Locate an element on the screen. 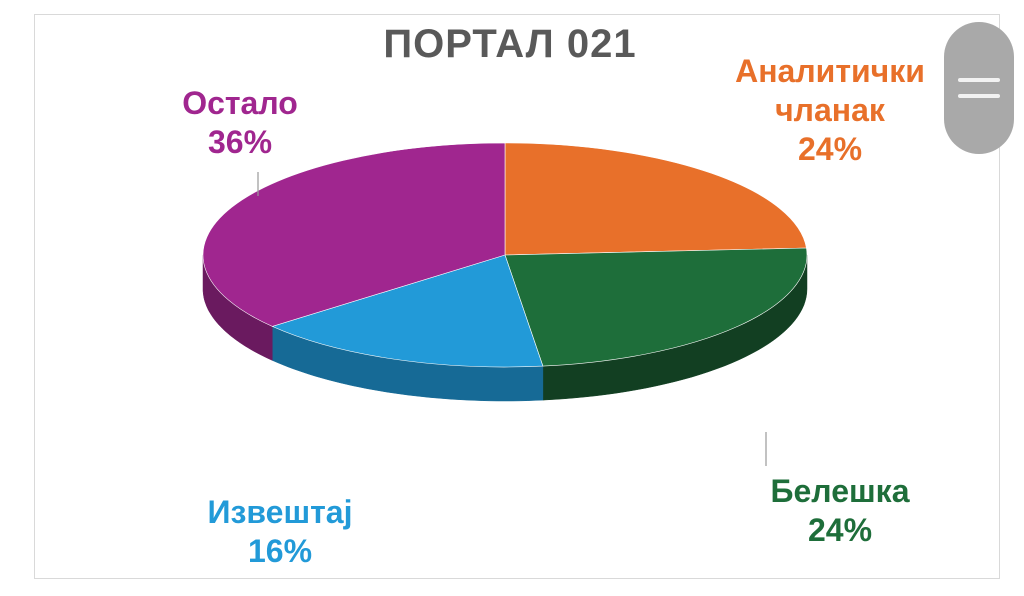 The height and width of the screenshot is (596, 1024). slice-label-analiticki: Аналитички чланак 24% is located at coordinates (830, 110).